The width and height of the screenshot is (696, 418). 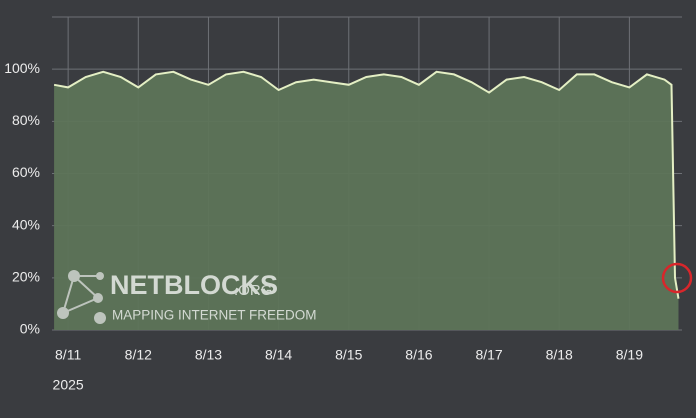 I want to click on x-tick-label: 8/19, so click(x=629, y=355).